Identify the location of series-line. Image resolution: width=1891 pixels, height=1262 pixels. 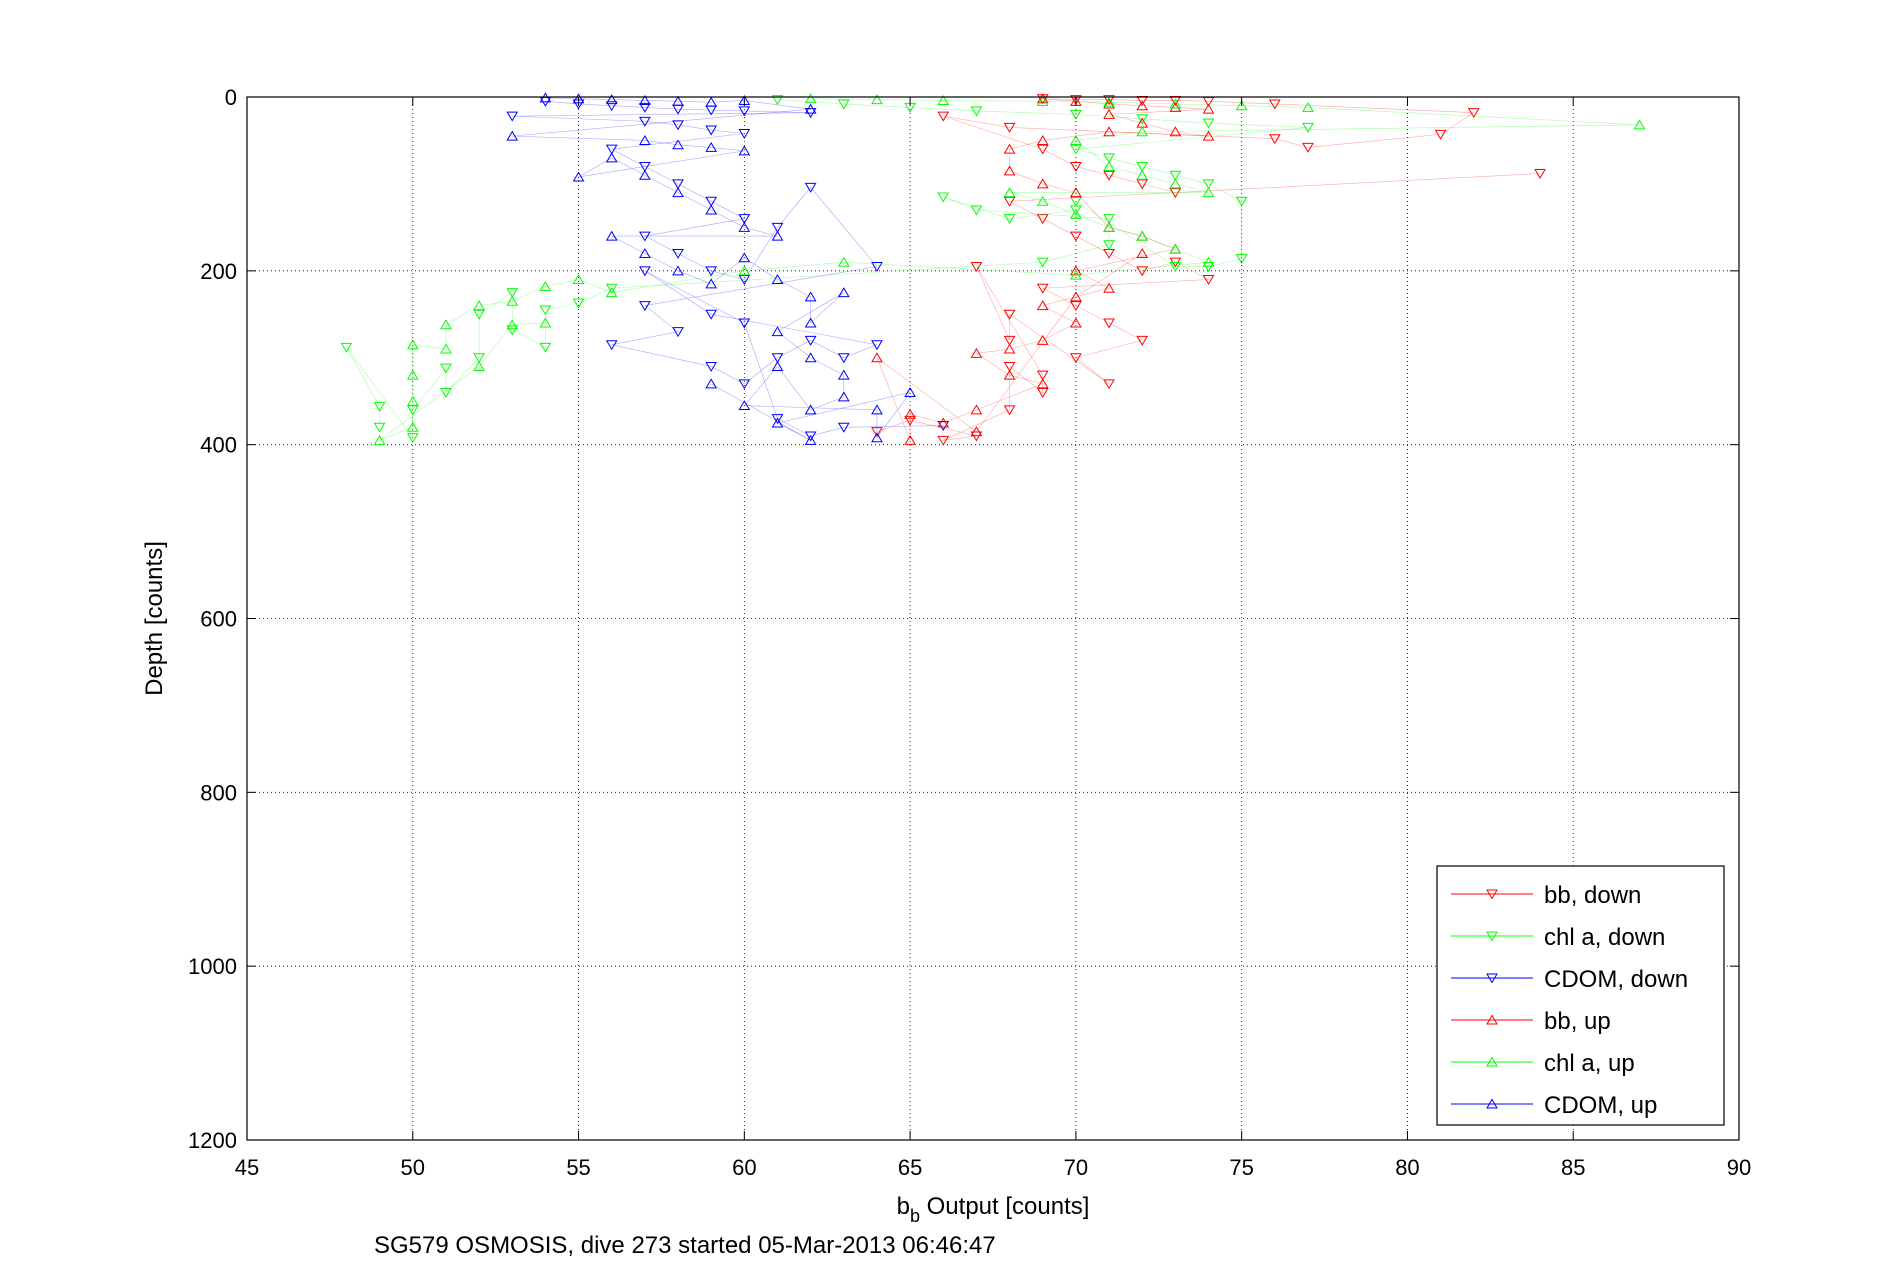
(1208, 269).